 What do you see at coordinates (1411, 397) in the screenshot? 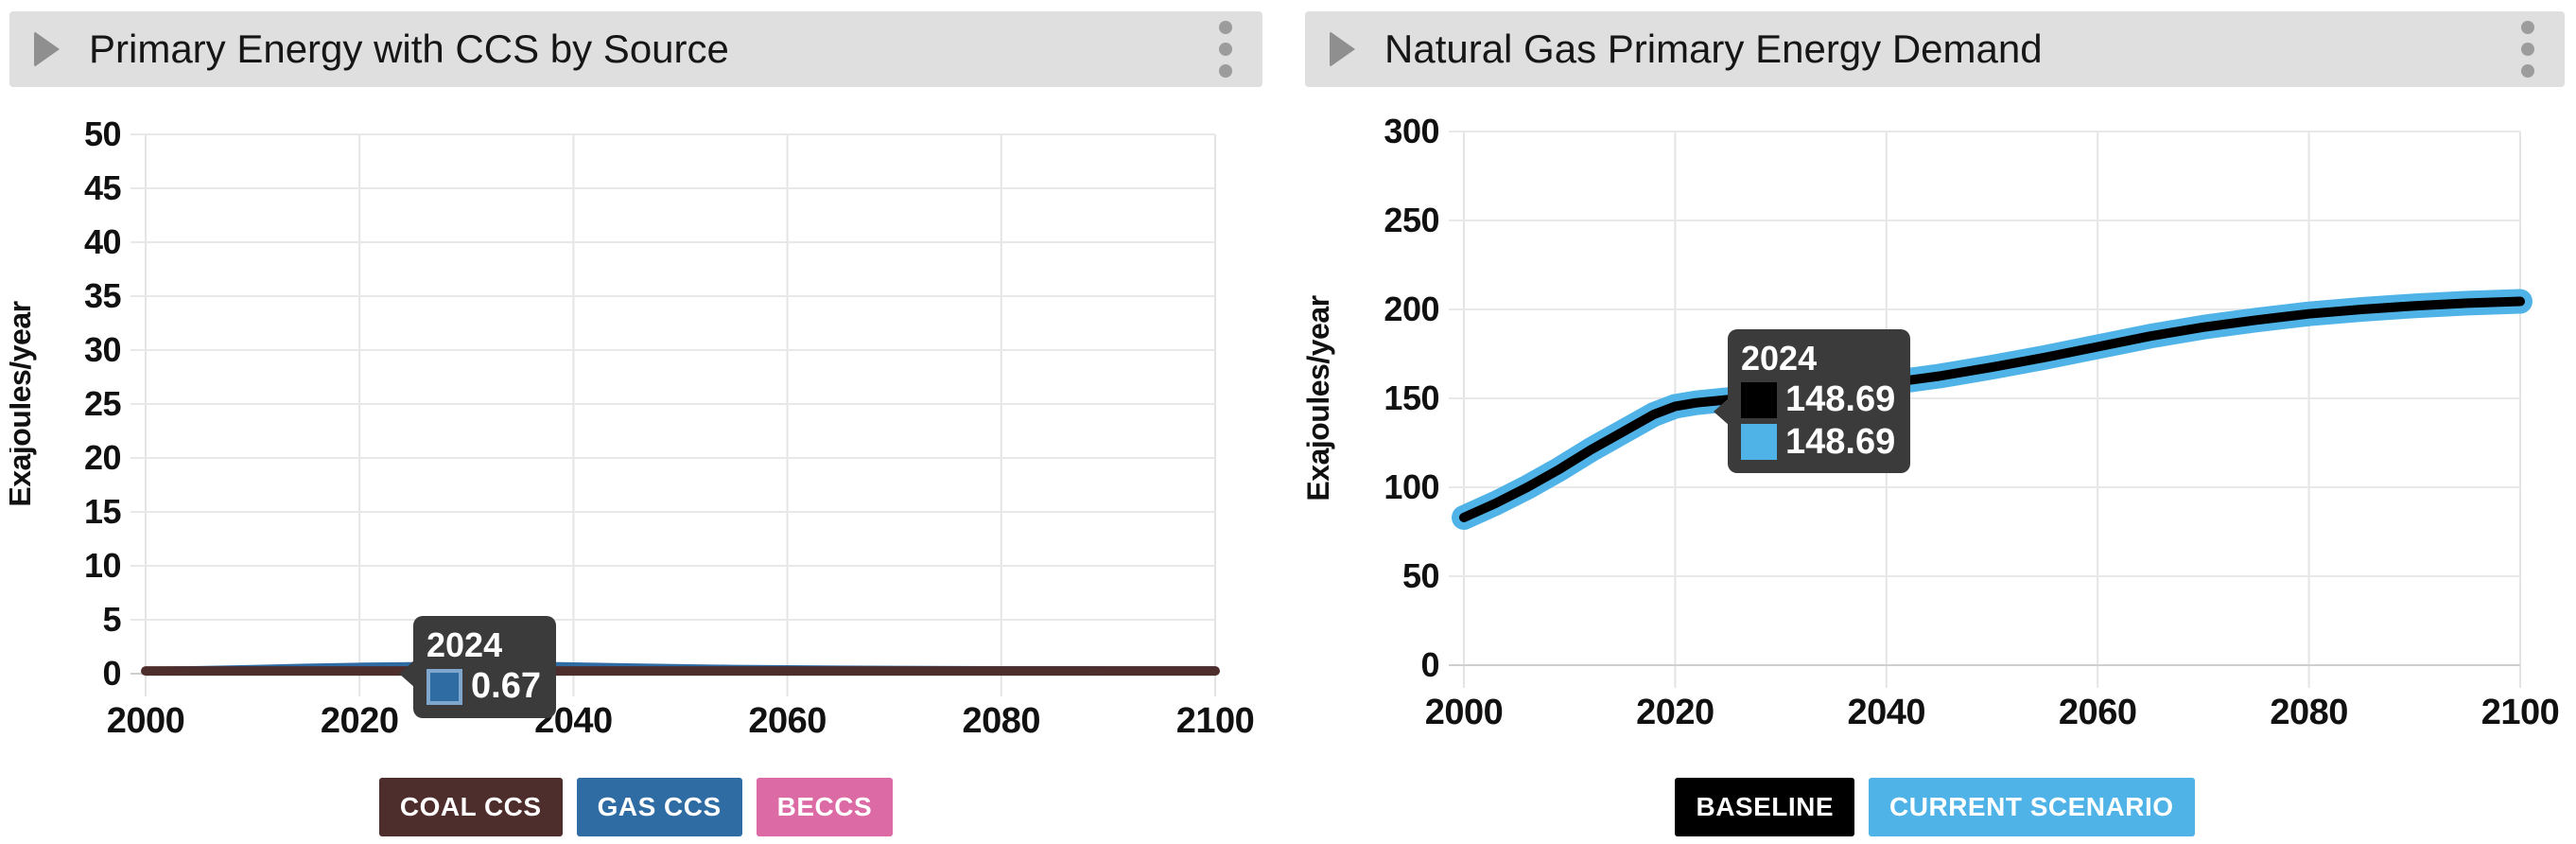
I see `svg-text: 150` at bounding box center [1411, 397].